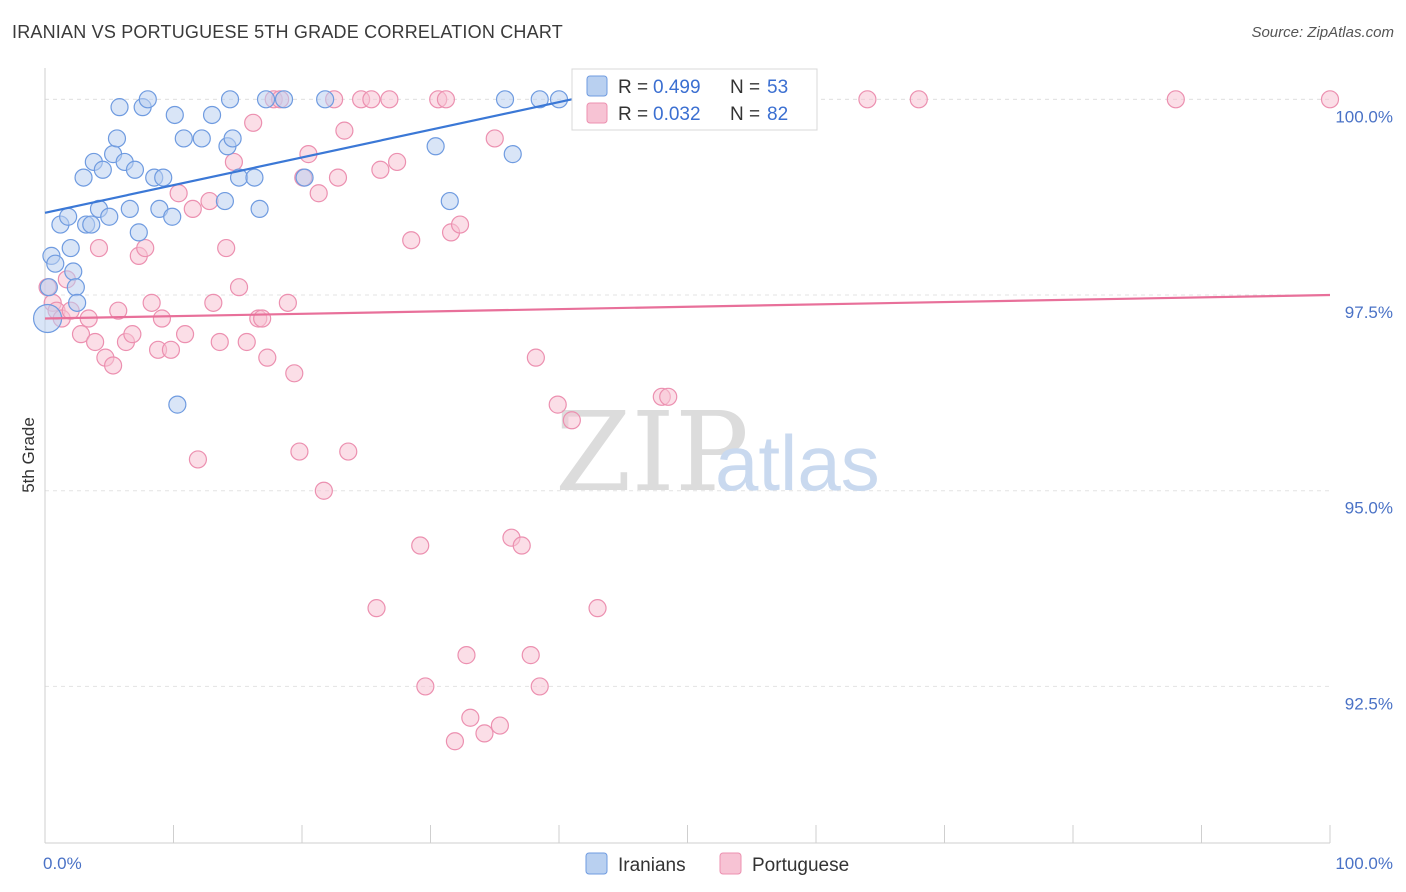 Image resolution: width=1406 pixels, height=892 pixels. What do you see at coordinates (797, 463) in the screenshot?
I see `watermark-atlas: atlas` at bounding box center [797, 463].